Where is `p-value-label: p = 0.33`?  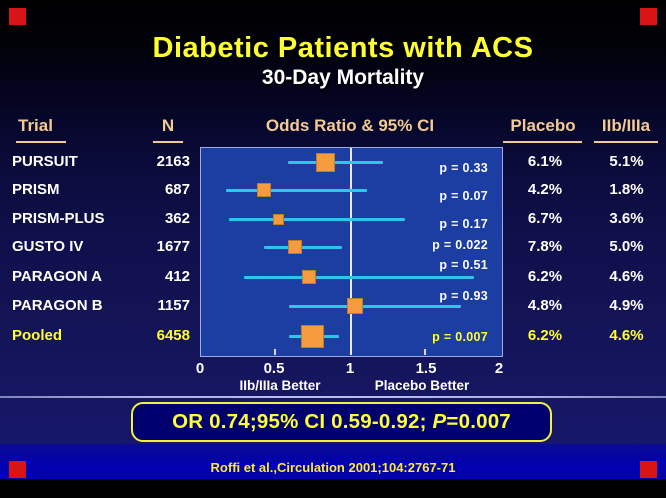
p-value-label: p = 0.33 is located at coordinates (463, 168).